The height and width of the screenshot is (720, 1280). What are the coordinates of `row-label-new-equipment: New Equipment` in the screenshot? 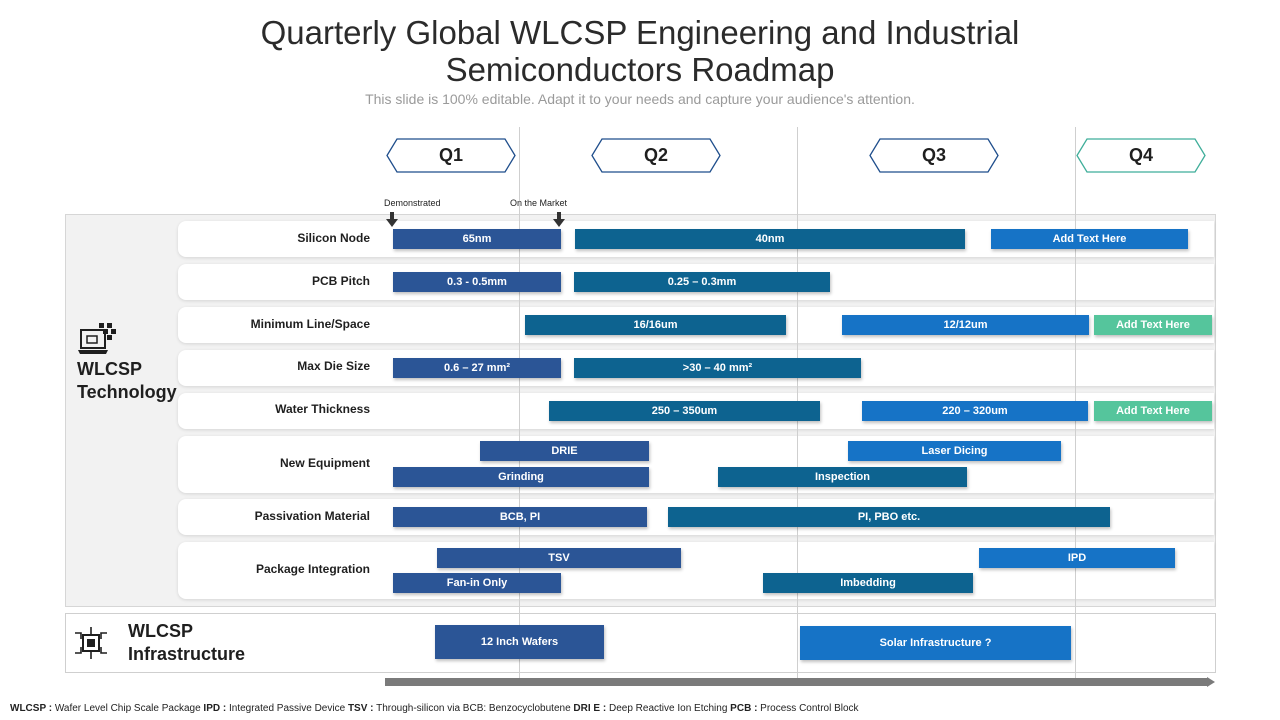 It's located at (324, 463).